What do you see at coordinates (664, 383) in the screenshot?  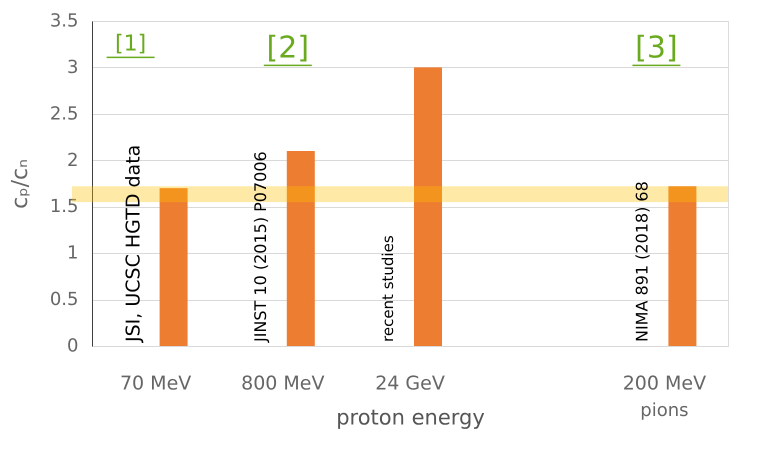 I see `x-tick-label: 200 MeV` at bounding box center [664, 383].